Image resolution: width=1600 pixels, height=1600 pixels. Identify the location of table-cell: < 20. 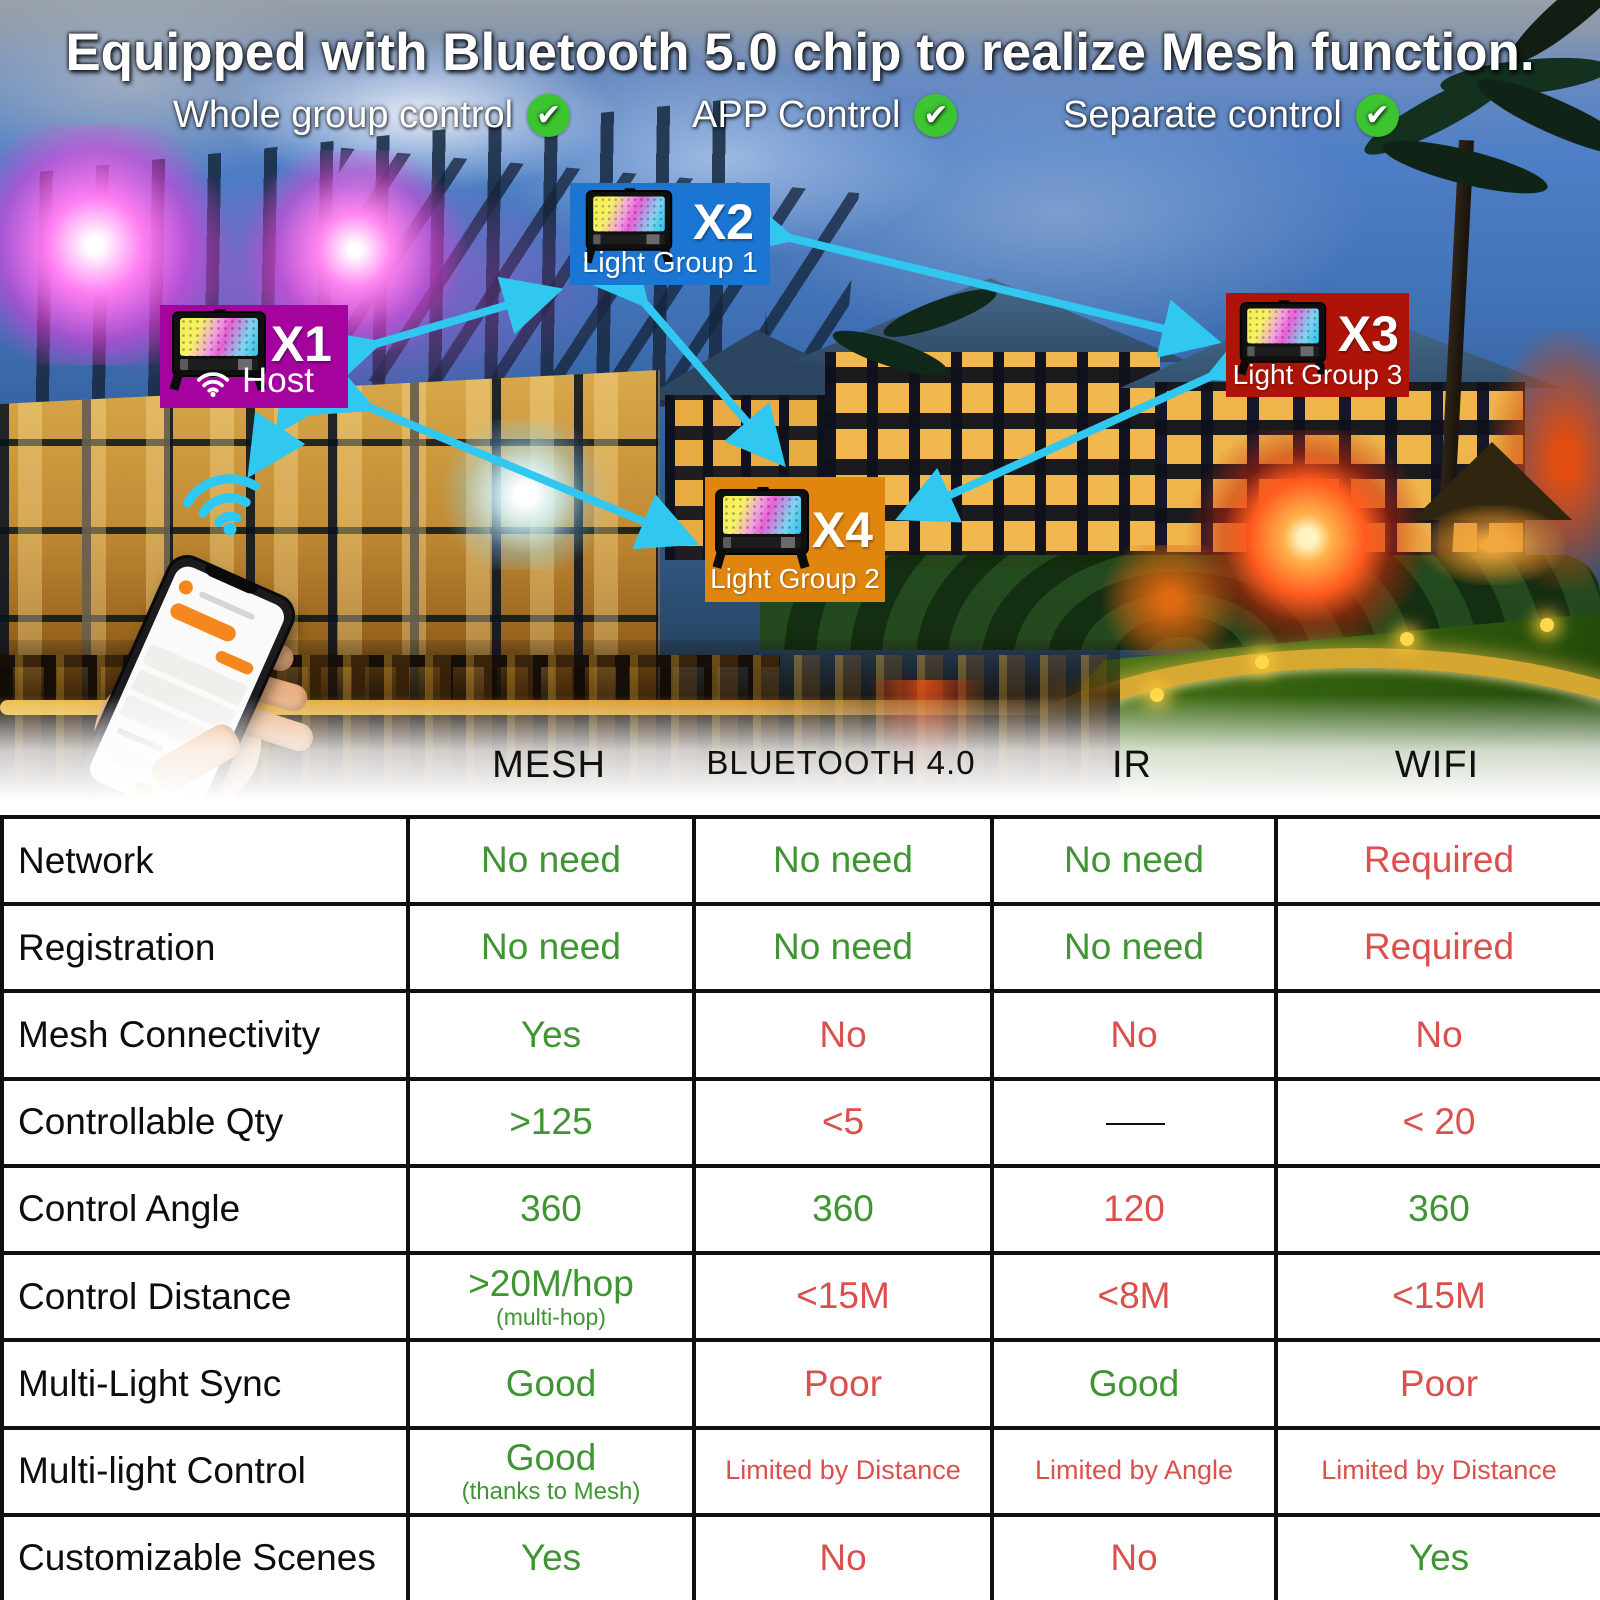
(1437, 1120).